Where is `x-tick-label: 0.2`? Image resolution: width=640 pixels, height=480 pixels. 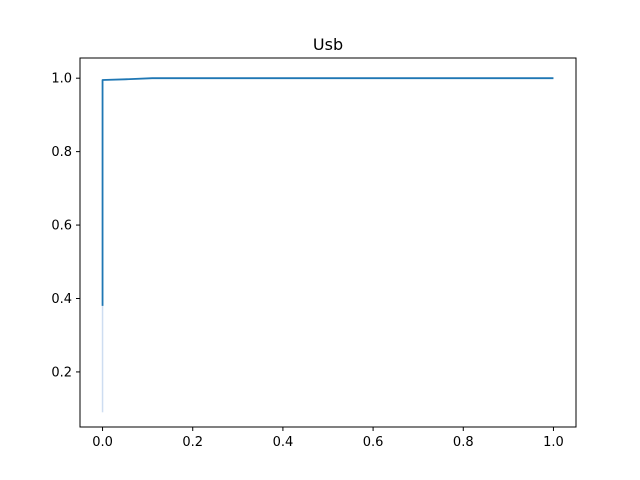 x-tick-label: 0.2 is located at coordinates (192, 442).